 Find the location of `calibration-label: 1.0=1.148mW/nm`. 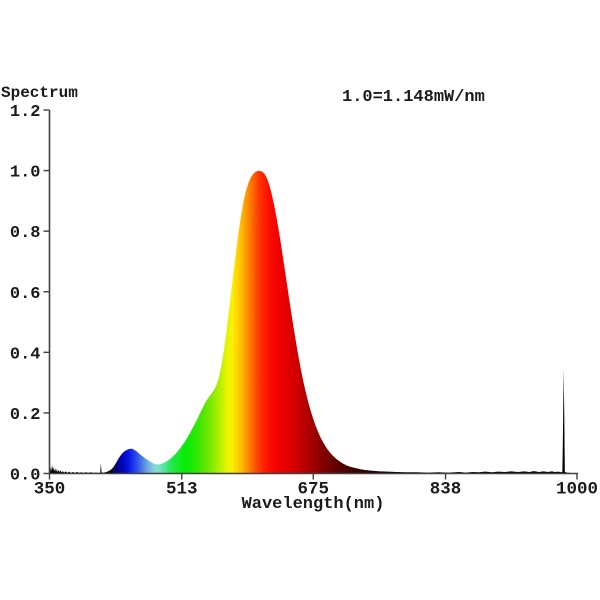

calibration-label: 1.0=1.148mW/nm is located at coordinates (413, 97).